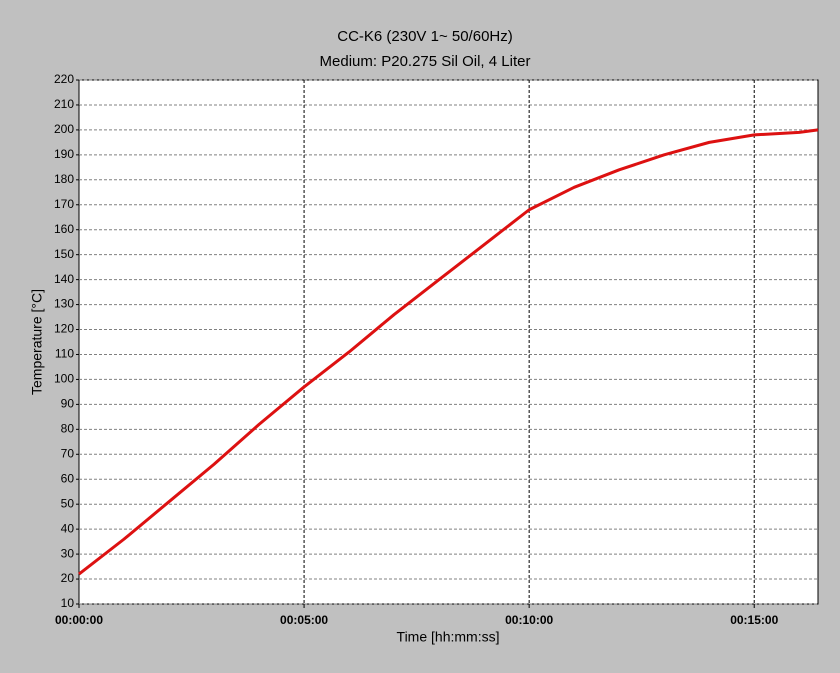 The image size is (840, 673). I want to click on y-tick-label: 90, so click(68, 404).